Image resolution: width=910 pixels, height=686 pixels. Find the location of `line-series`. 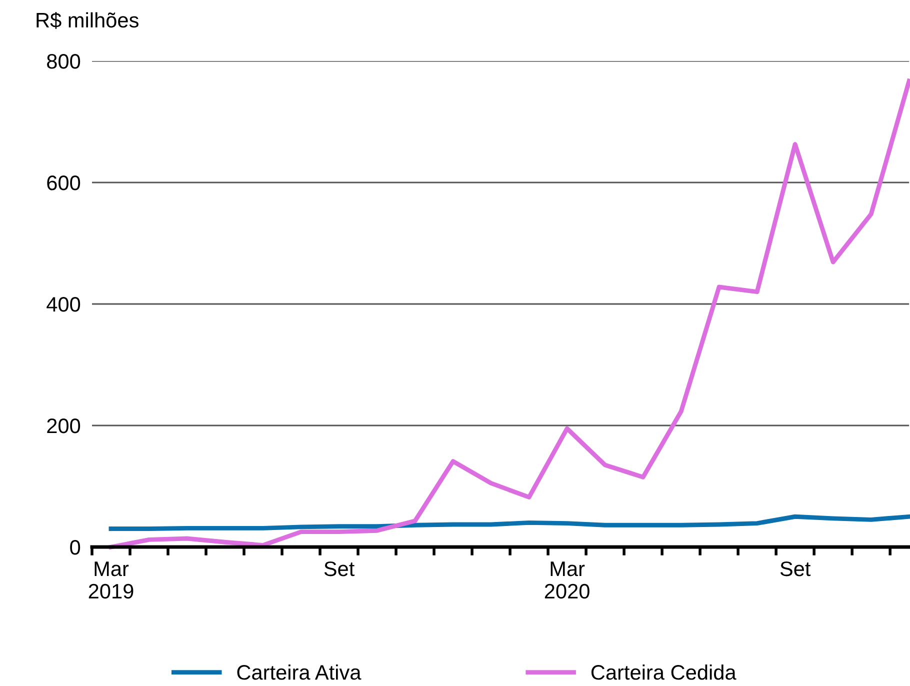

line-series is located at coordinates (509, 522).